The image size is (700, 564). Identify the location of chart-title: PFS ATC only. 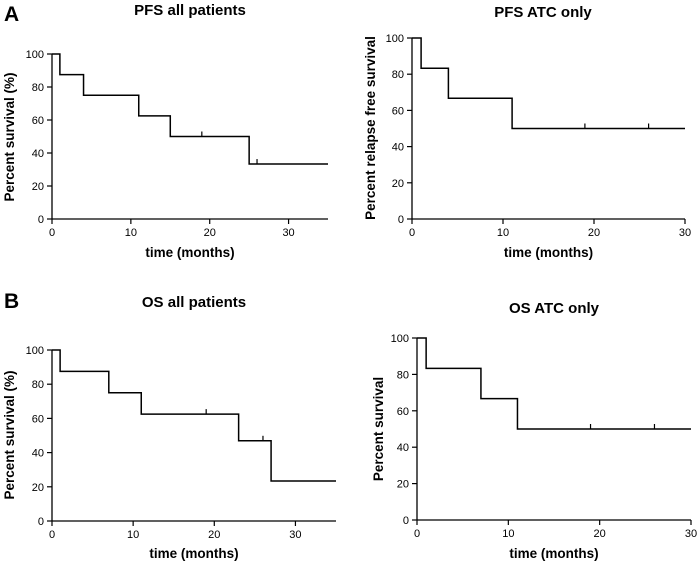
(543, 12).